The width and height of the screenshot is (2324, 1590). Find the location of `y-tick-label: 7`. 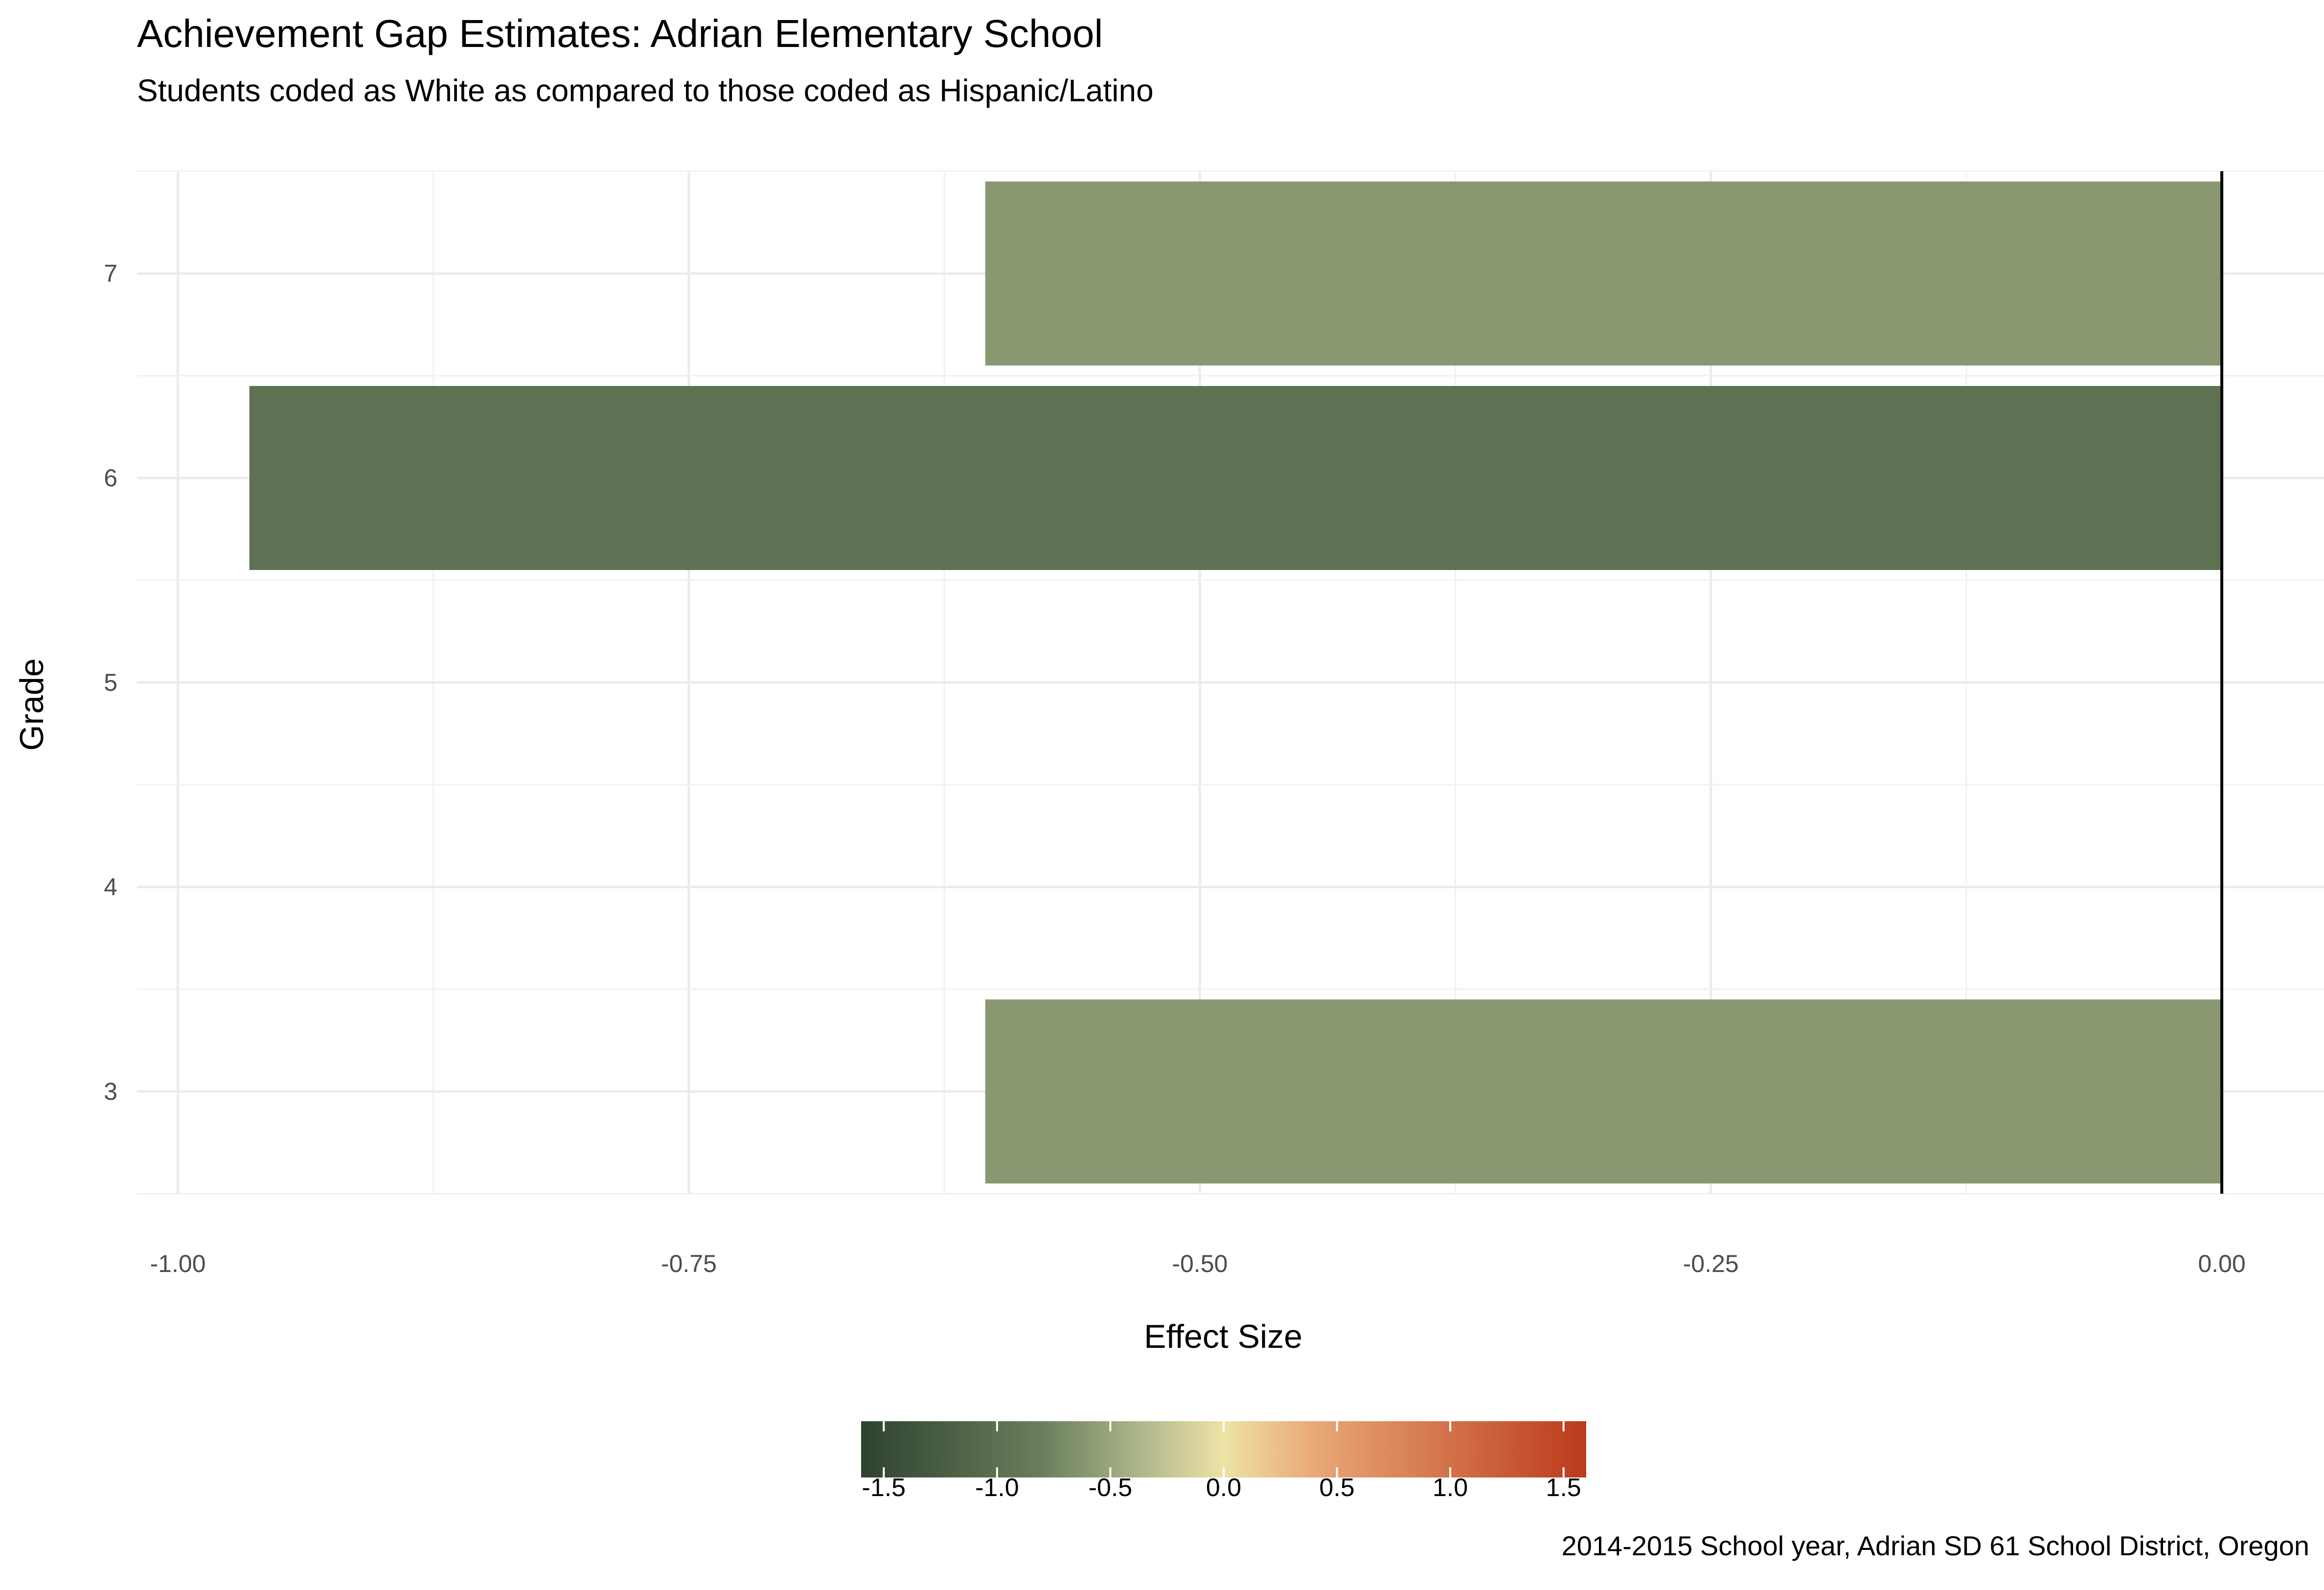

y-tick-label: 7 is located at coordinates (110, 274).